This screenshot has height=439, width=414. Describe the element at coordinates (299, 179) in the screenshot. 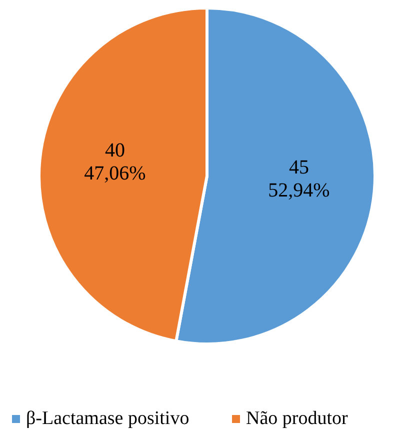

I see `data-label: 45 52,94%` at that location.